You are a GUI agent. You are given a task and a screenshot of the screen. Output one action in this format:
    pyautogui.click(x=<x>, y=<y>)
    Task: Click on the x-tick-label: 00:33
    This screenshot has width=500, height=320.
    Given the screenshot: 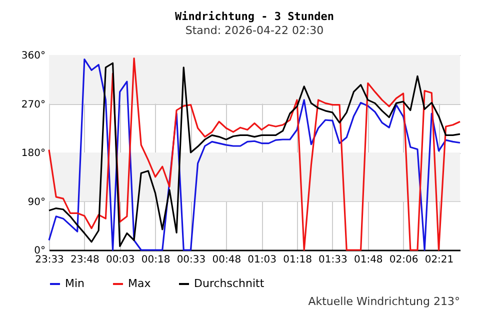 What is the action you would take?
    pyautogui.click(x=191, y=260)
    